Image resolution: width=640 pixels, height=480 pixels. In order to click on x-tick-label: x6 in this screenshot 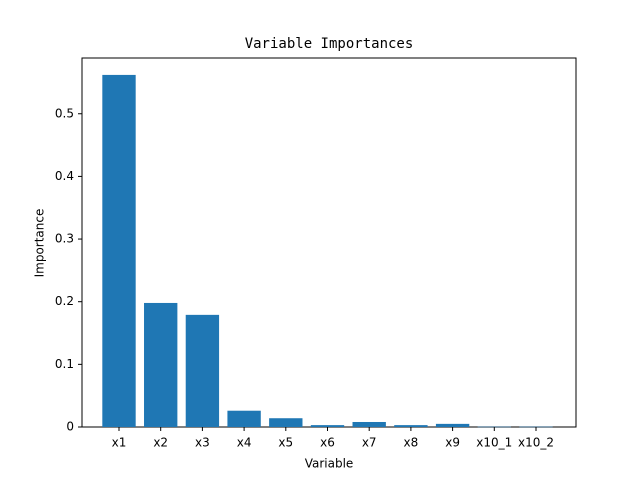, I will do `click(327, 443)`.